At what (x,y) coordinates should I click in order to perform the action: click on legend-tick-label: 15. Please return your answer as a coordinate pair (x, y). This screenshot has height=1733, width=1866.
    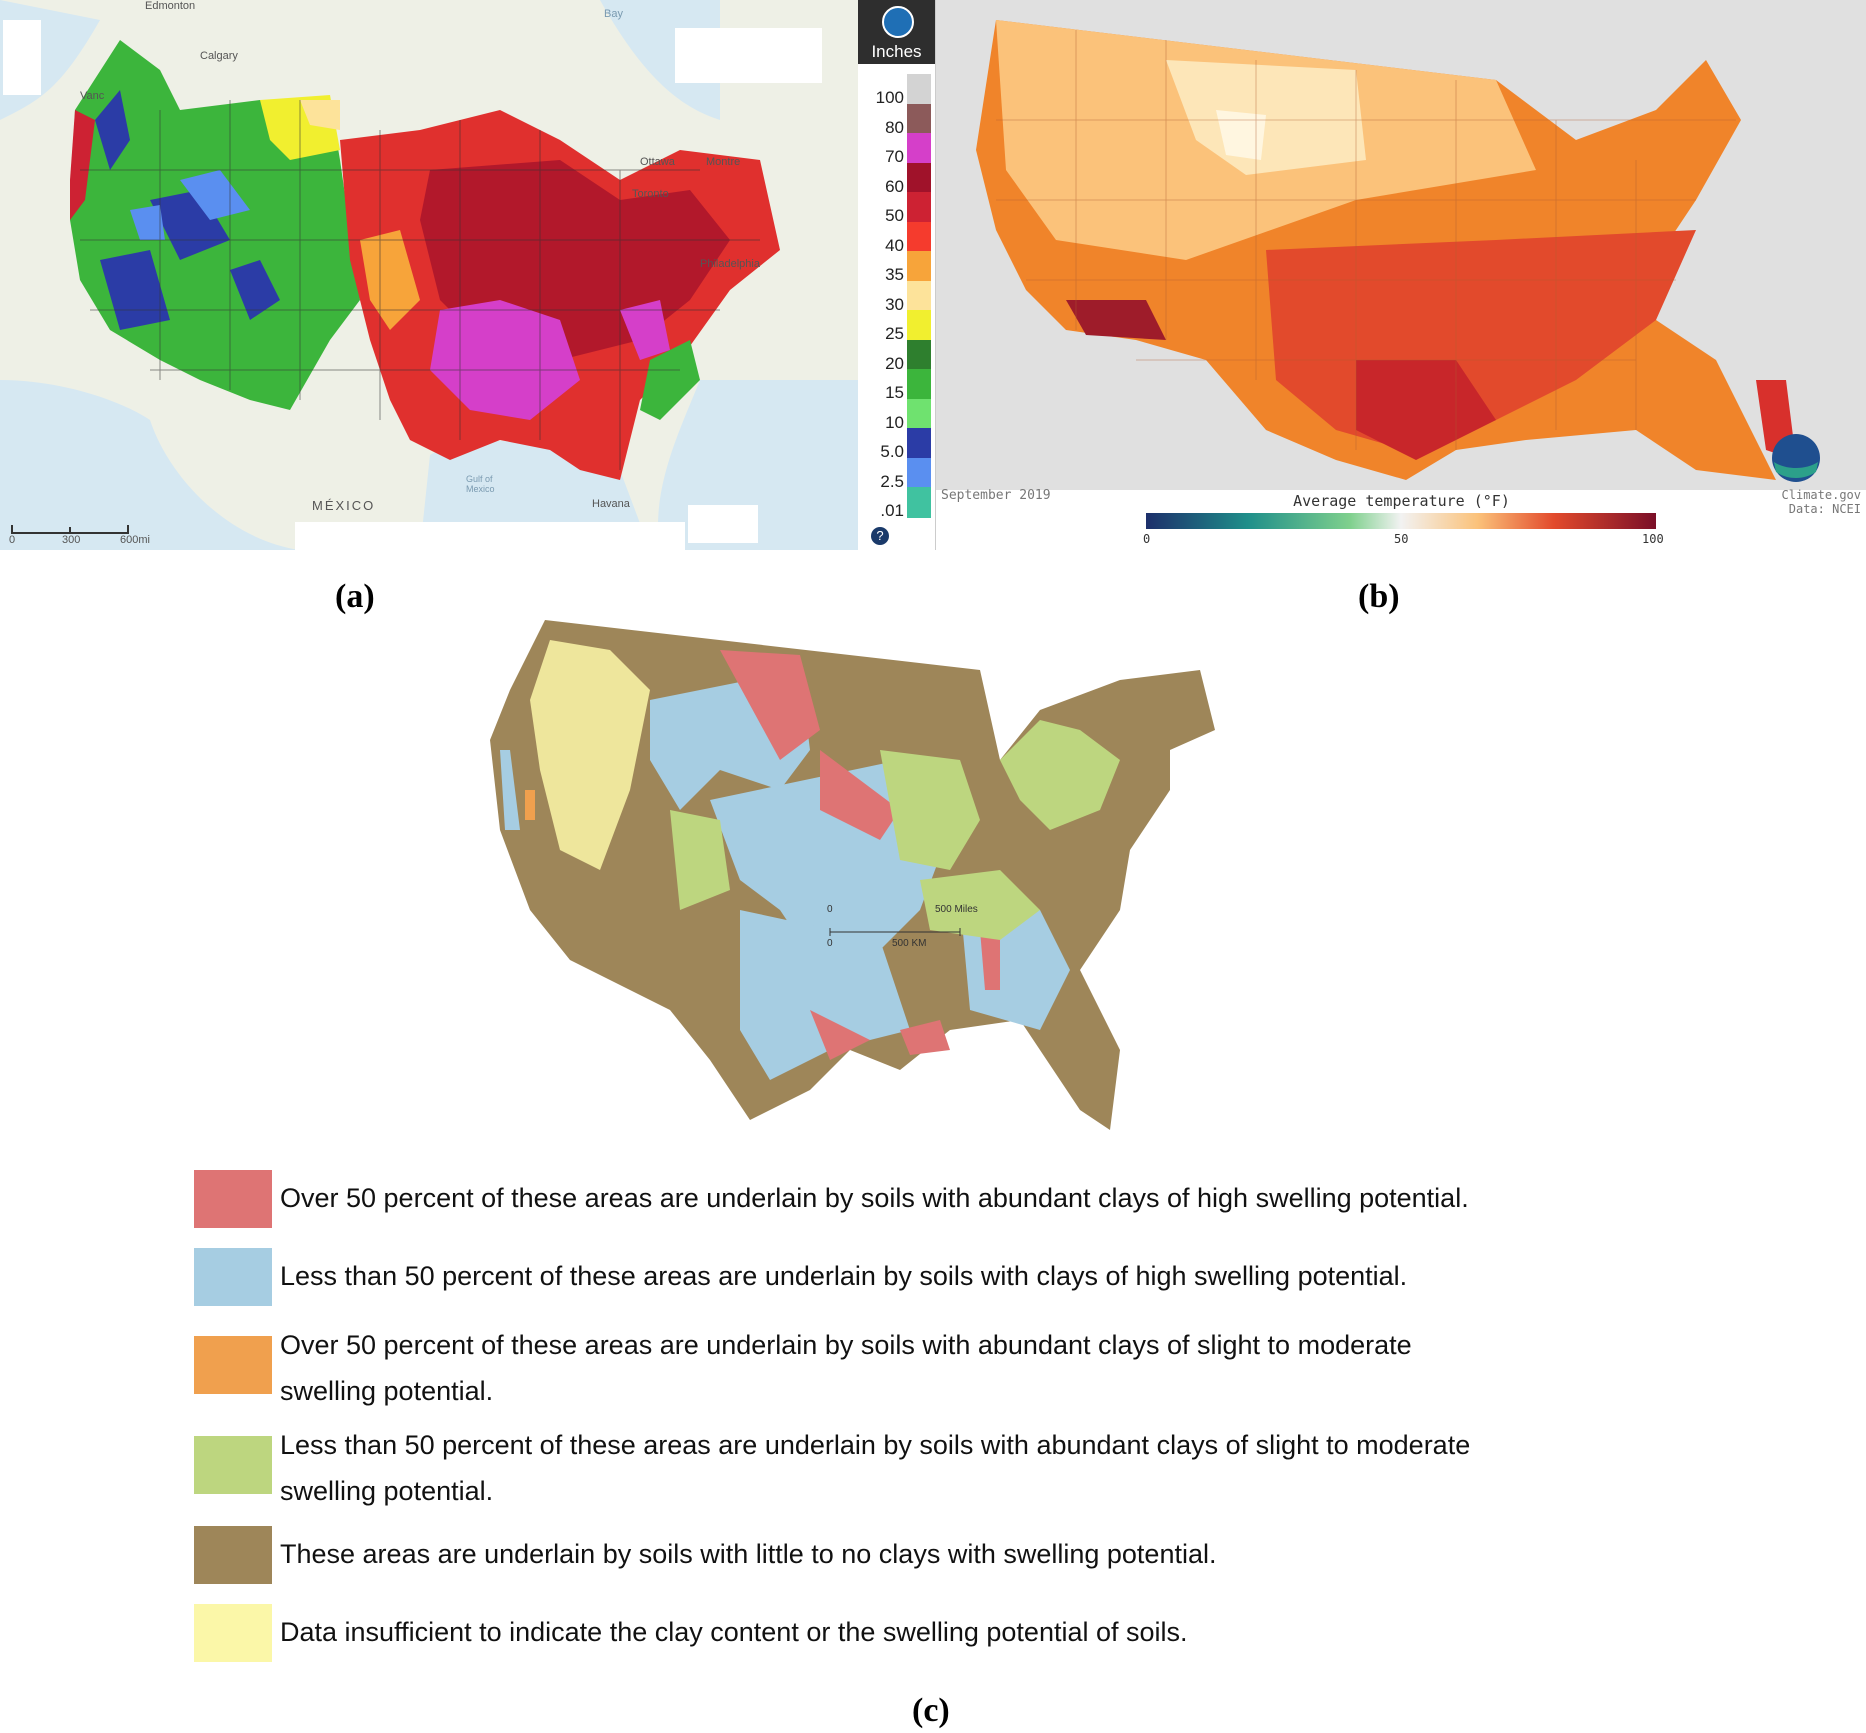
    Looking at the image, I should click on (894, 392).